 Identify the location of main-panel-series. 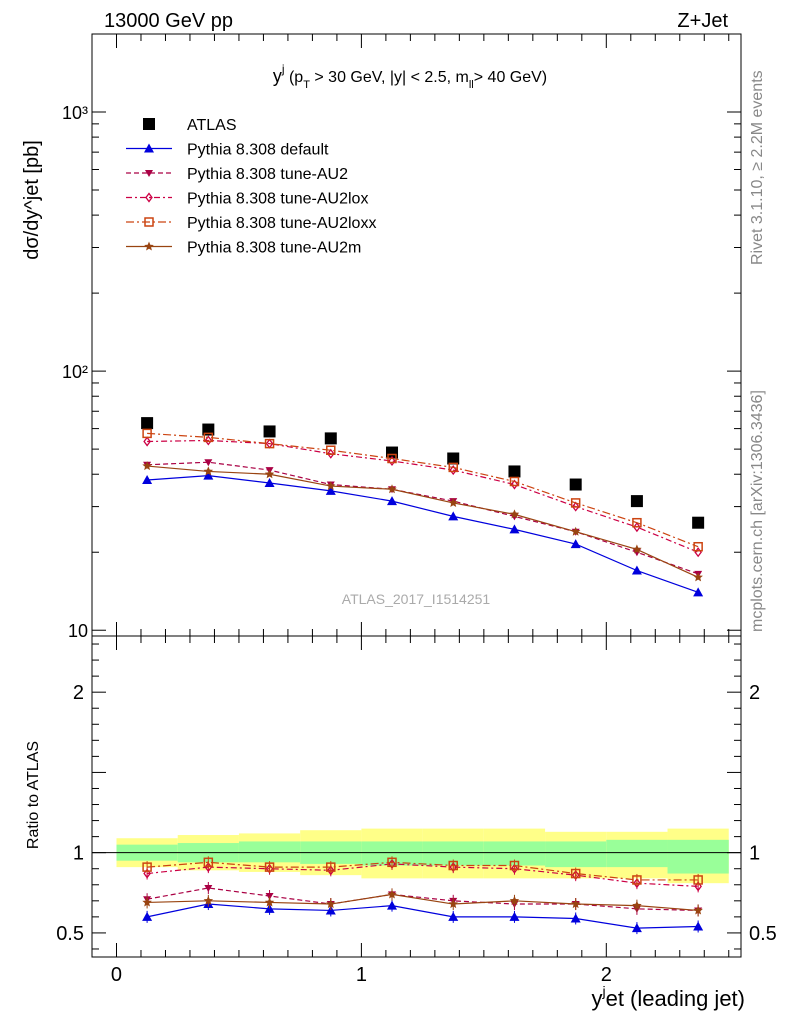
(423, 507).